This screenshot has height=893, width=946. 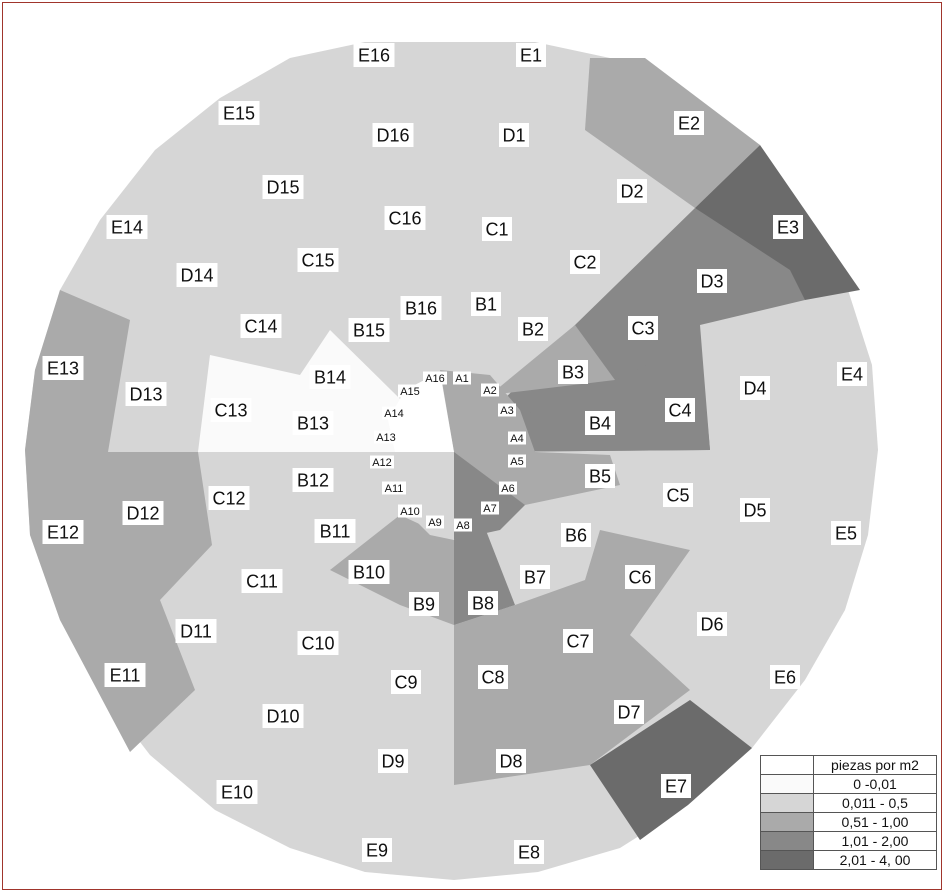 I want to click on legend-title: piezas por m2, so click(x=875, y=765).